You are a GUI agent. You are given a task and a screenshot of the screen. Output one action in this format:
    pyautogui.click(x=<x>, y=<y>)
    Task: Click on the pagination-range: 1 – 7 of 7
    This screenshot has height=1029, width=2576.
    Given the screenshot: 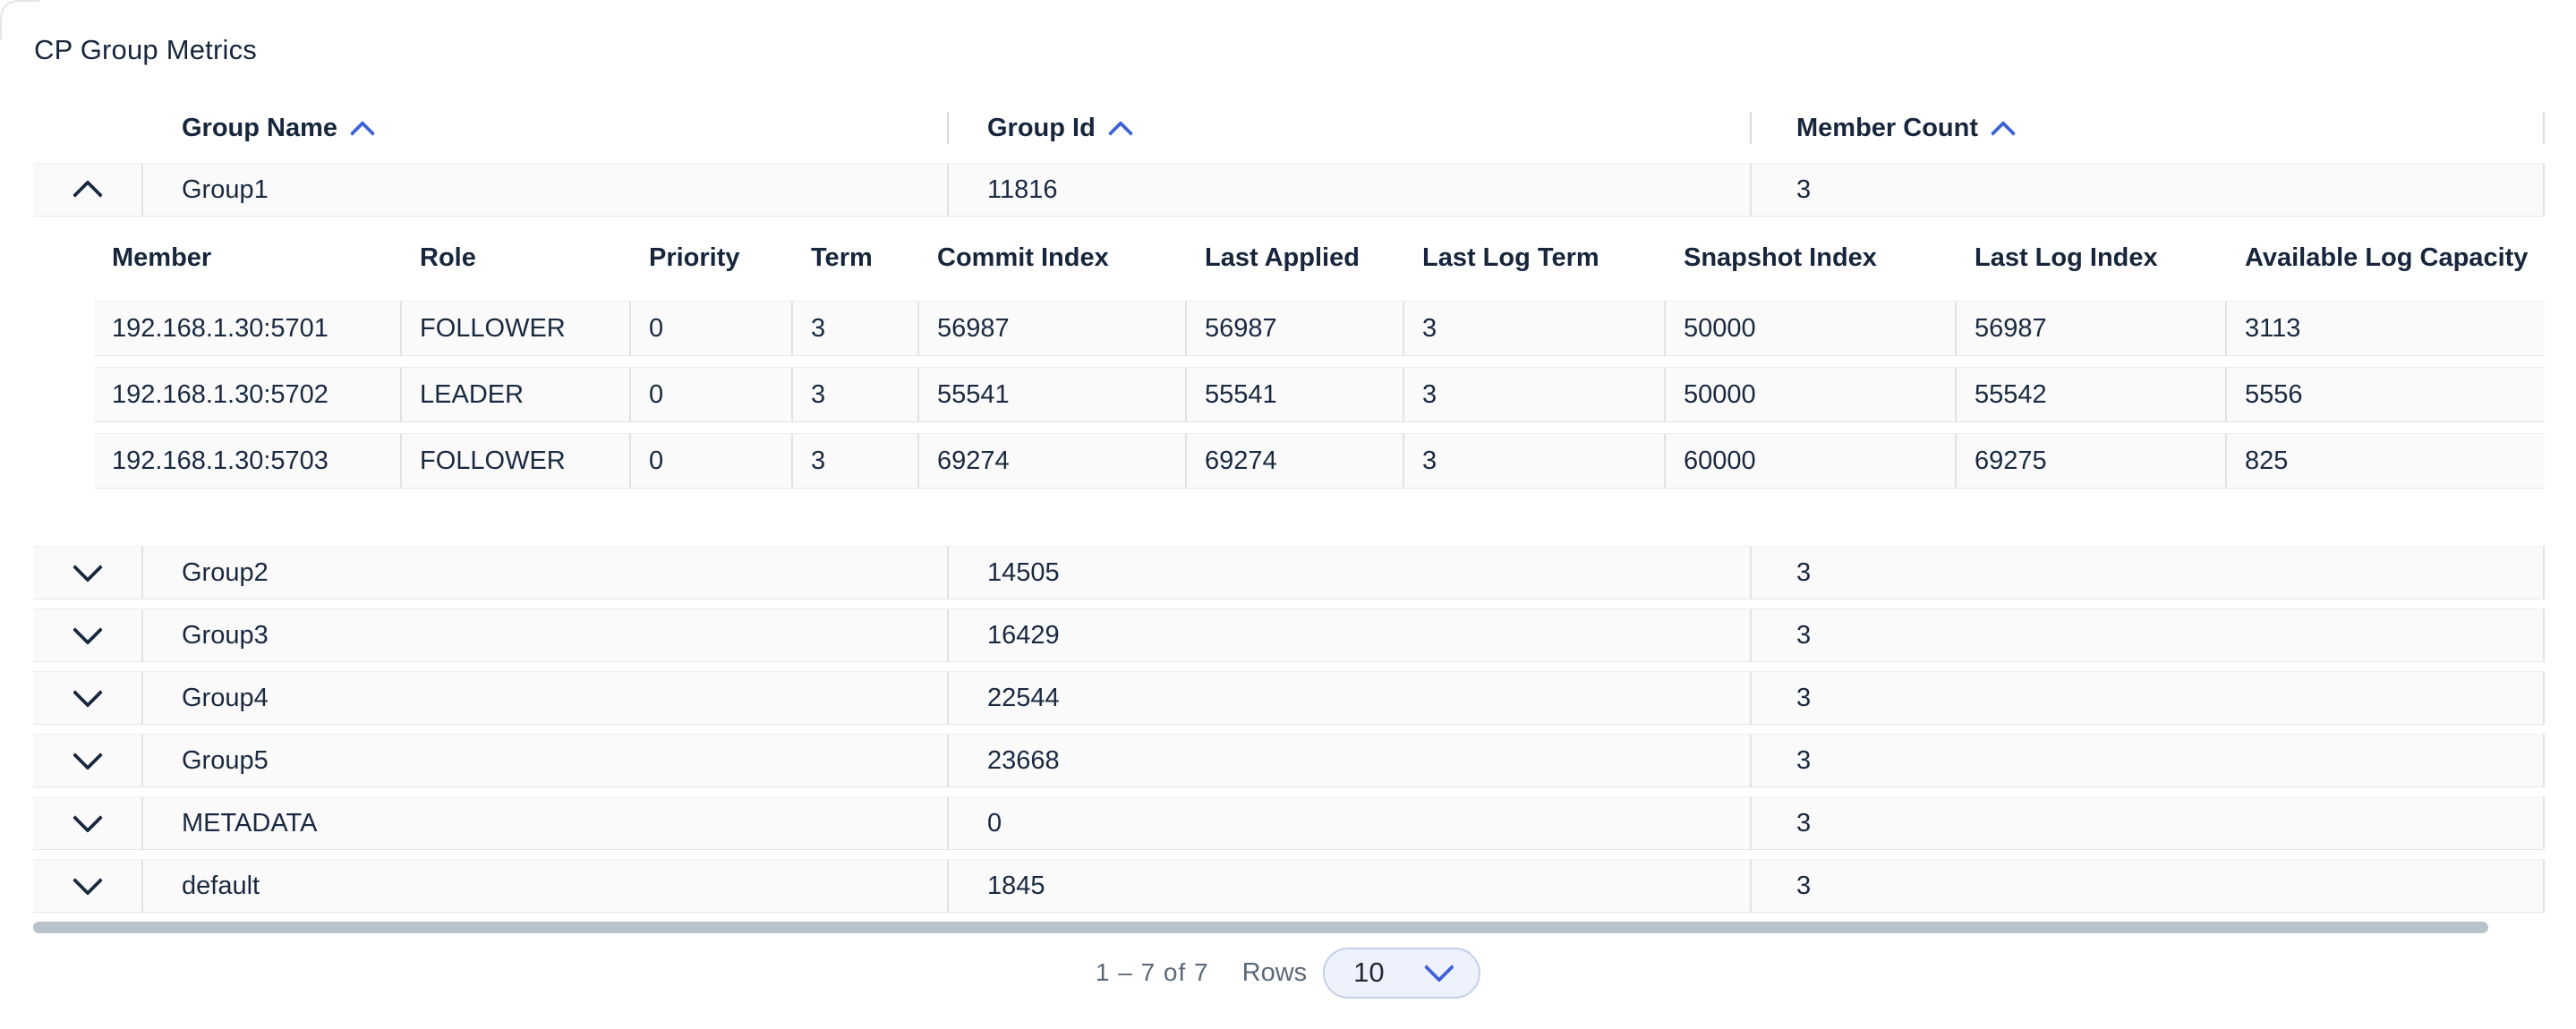 What is the action you would take?
    pyautogui.click(x=1152, y=972)
    